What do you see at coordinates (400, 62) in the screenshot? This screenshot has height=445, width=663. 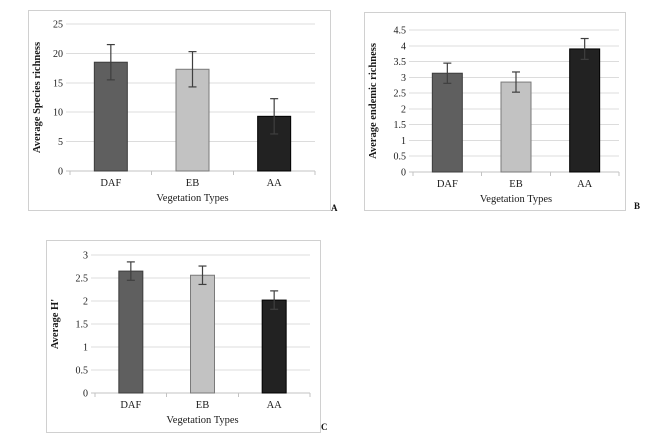 I see `y-tick-label: 3.5` at bounding box center [400, 62].